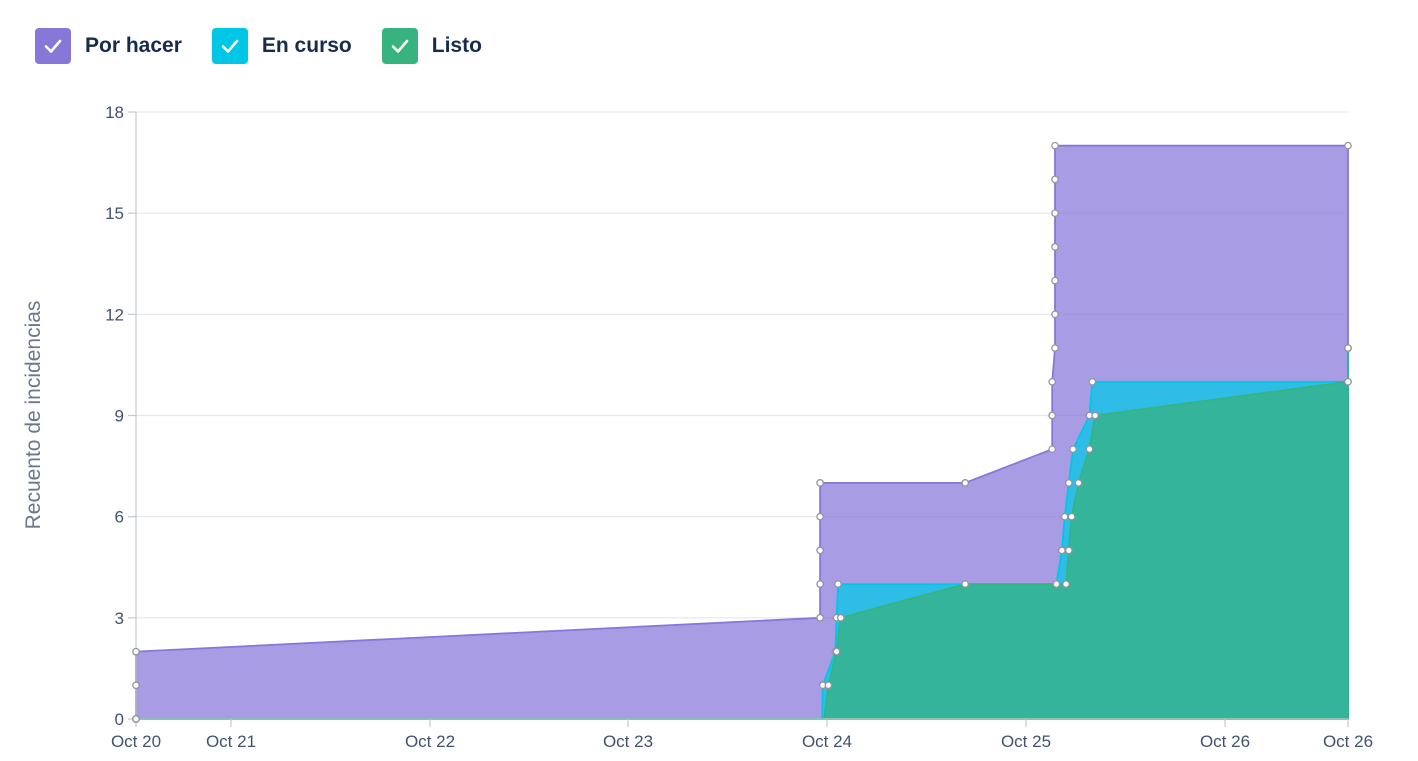  Describe the element at coordinates (119, 618) in the screenshot. I see `y-tick-label: 3` at that location.